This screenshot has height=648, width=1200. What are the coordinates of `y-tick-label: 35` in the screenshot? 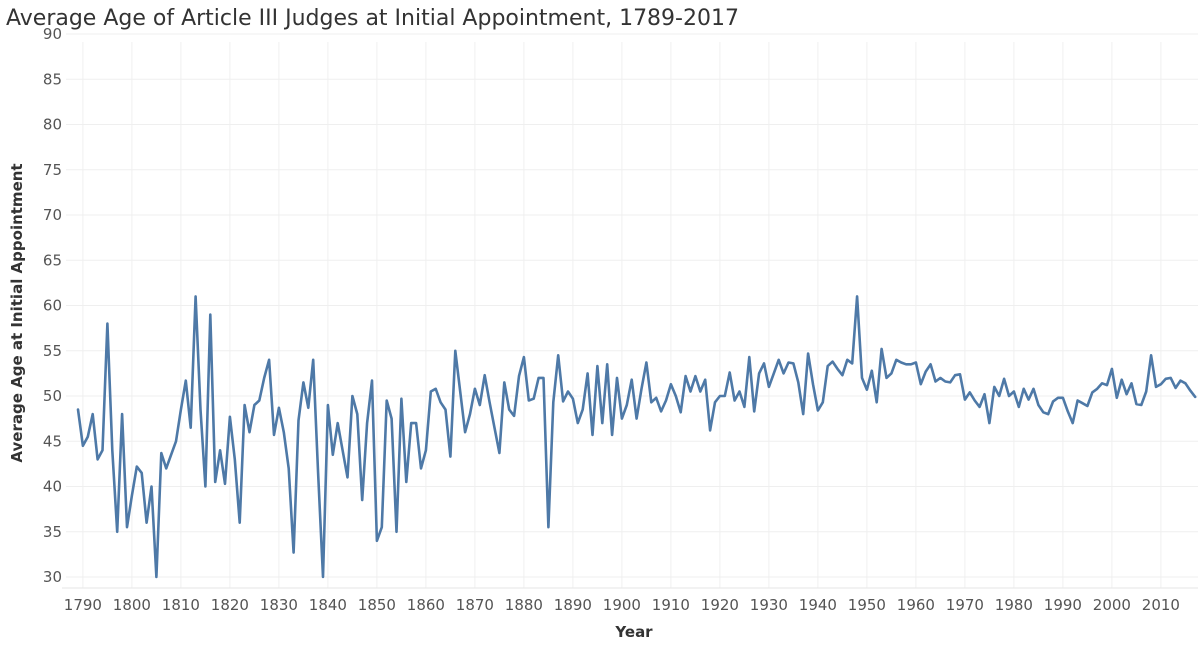 It's located at (52, 532).